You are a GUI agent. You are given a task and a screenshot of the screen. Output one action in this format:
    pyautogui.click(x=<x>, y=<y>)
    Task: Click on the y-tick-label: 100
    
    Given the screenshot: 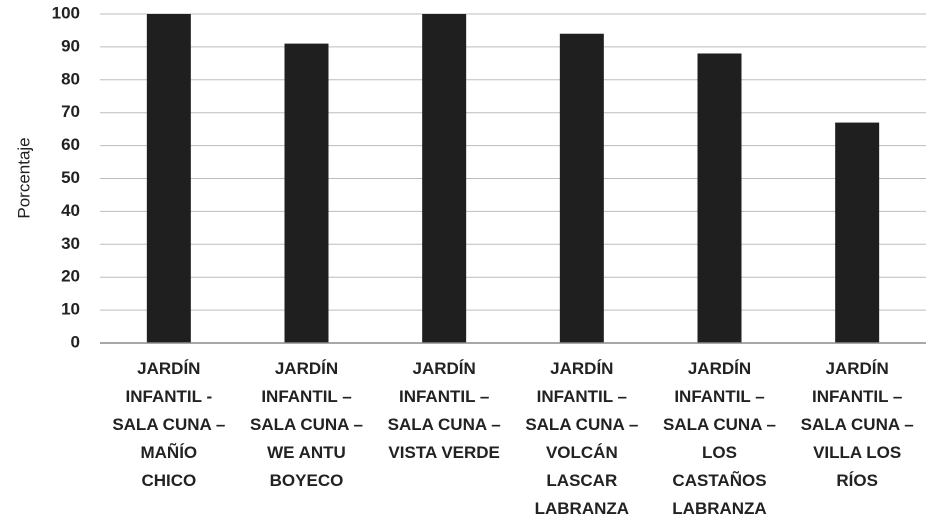 What is the action you would take?
    pyautogui.click(x=66, y=12)
    